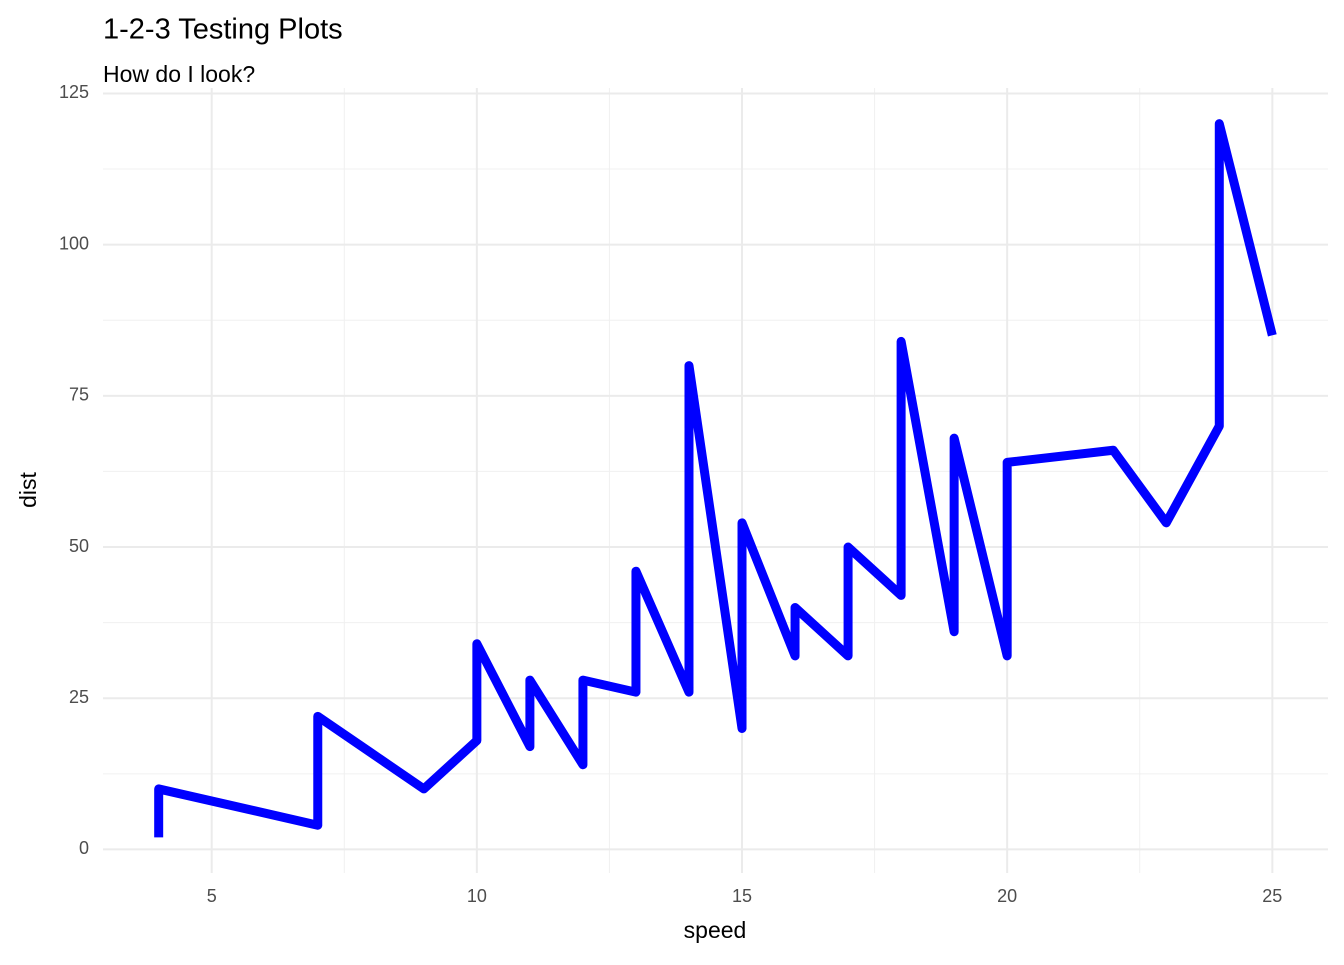 This screenshot has height=965, width=1344. Describe the element at coordinates (84, 848) in the screenshot. I see `y-tick-label: 0` at that location.